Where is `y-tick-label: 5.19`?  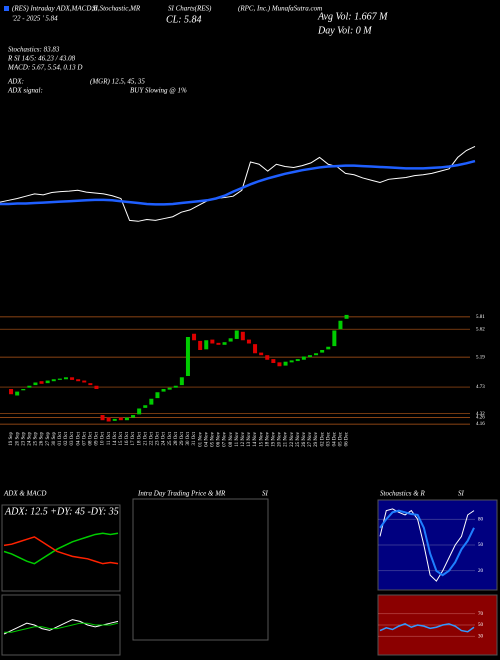
y-tick-label: 5.19 is located at coordinates (480, 357).